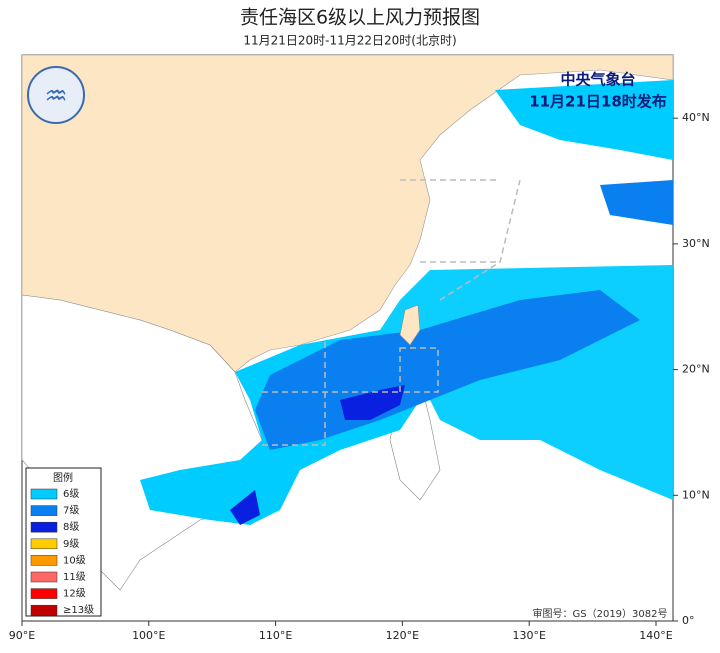 This screenshot has height=653, width=720. Describe the element at coordinates (74, 560) in the screenshot. I see `legend-label: 10级` at that location.